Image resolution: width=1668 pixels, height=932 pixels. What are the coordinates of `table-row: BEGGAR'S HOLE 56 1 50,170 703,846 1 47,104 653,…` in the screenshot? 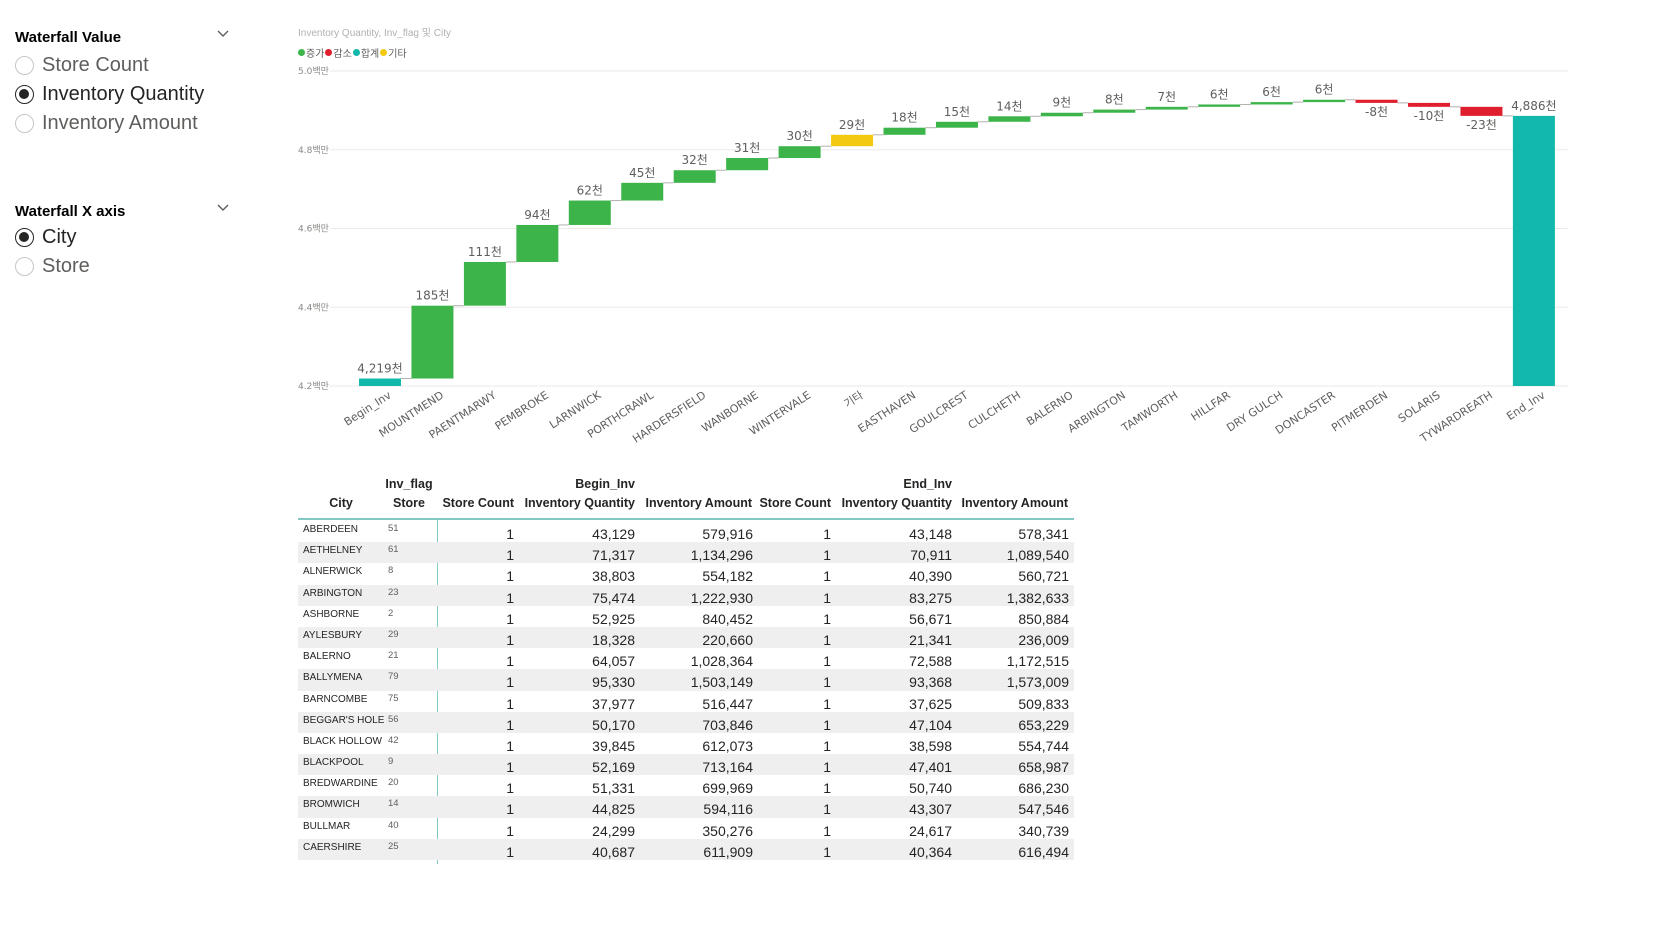 It's located at (686, 722).